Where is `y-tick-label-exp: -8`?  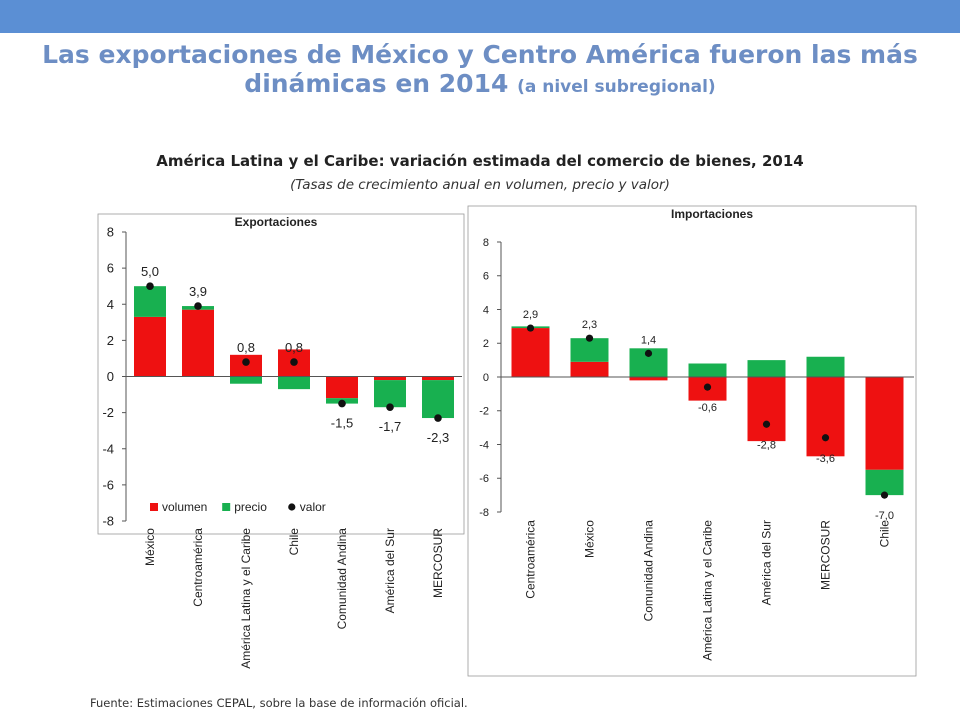 y-tick-label-exp: -8 is located at coordinates (108, 521).